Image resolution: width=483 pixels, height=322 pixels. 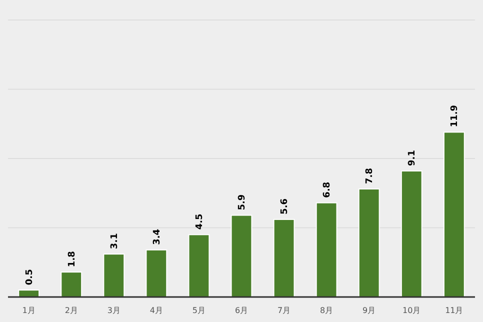 I want to click on x-tick-label: 6月, so click(x=241, y=310).